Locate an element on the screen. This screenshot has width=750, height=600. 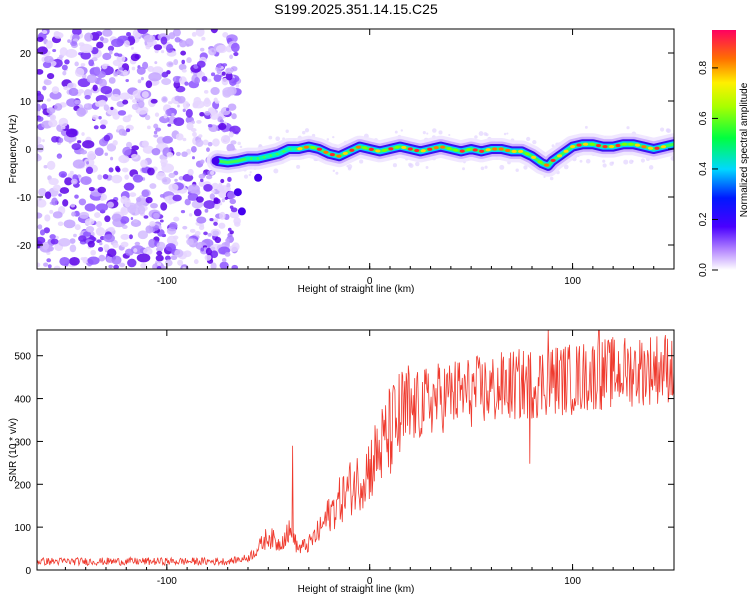
snr-y-label: SNR (10 * v/v) is located at coordinates (13, 450).